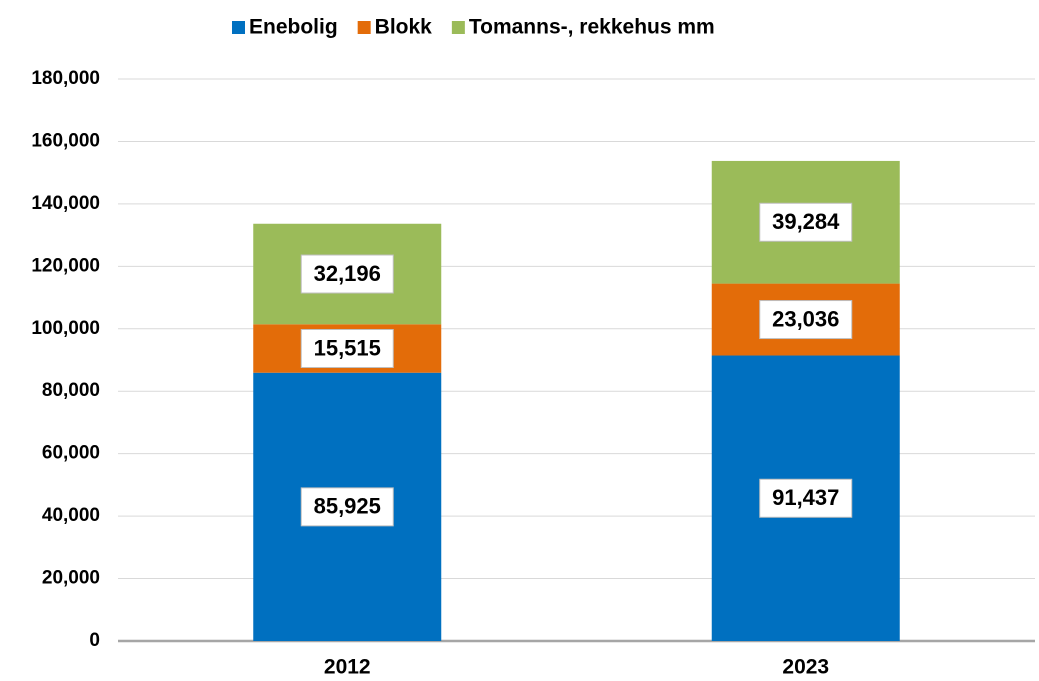  I want to click on data-label: 85,925, so click(347, 506).